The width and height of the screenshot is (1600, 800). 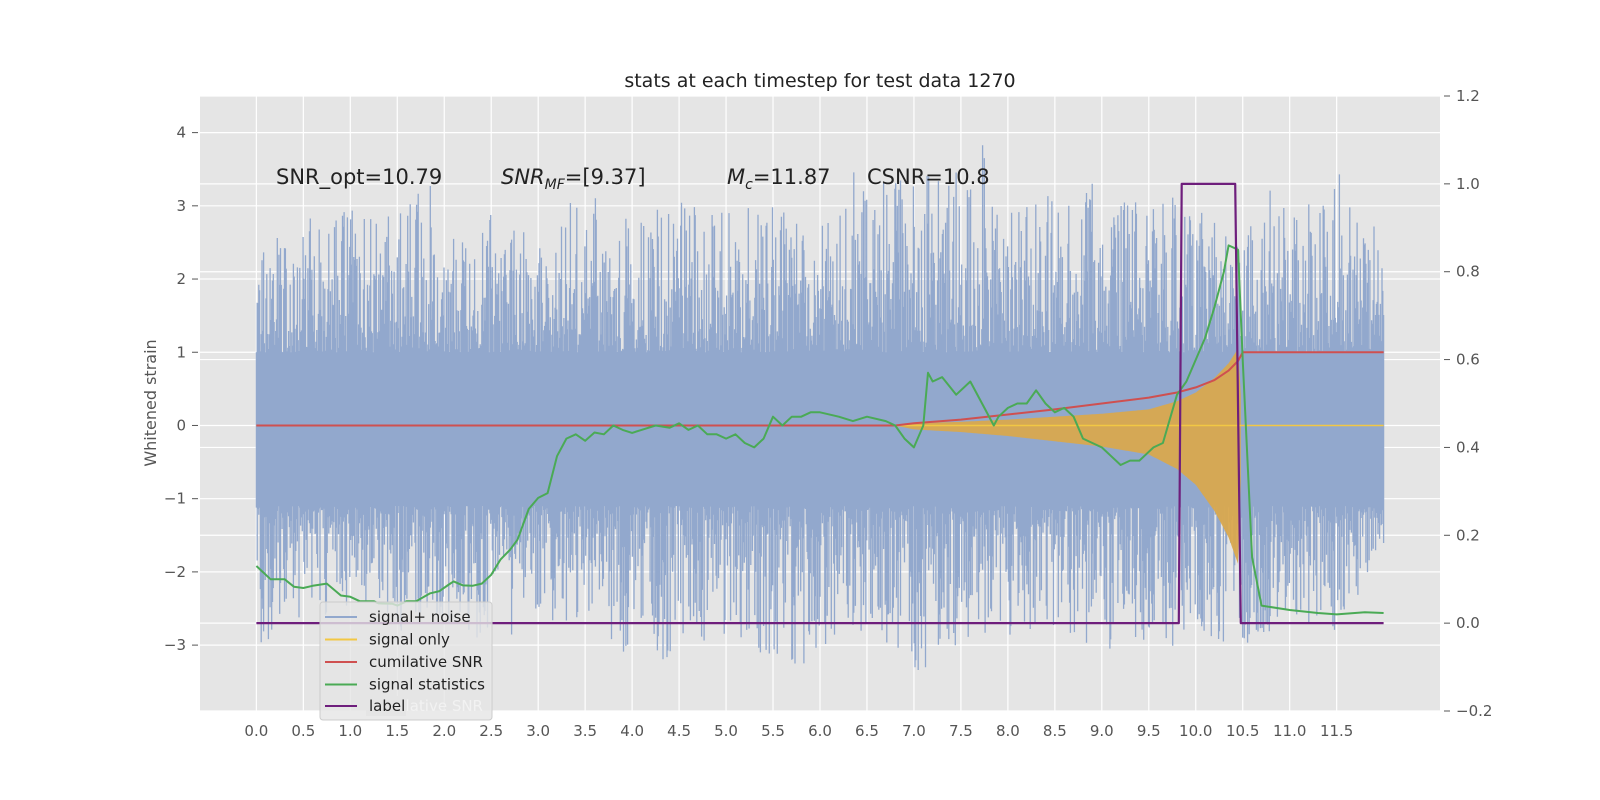 I want to click on y-tick-label: 1, so click(x=181, y=352).